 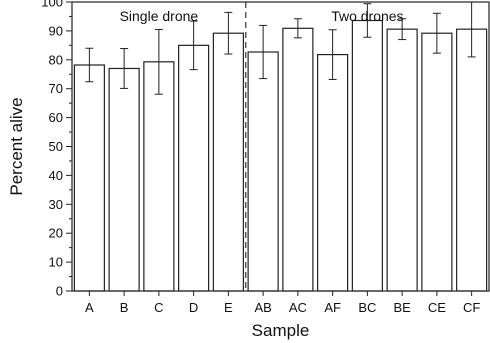 What do you see at coordinates (193, 307) in the screenshot?
I see `x-tick-label: D` at bounding box center [193, 307].